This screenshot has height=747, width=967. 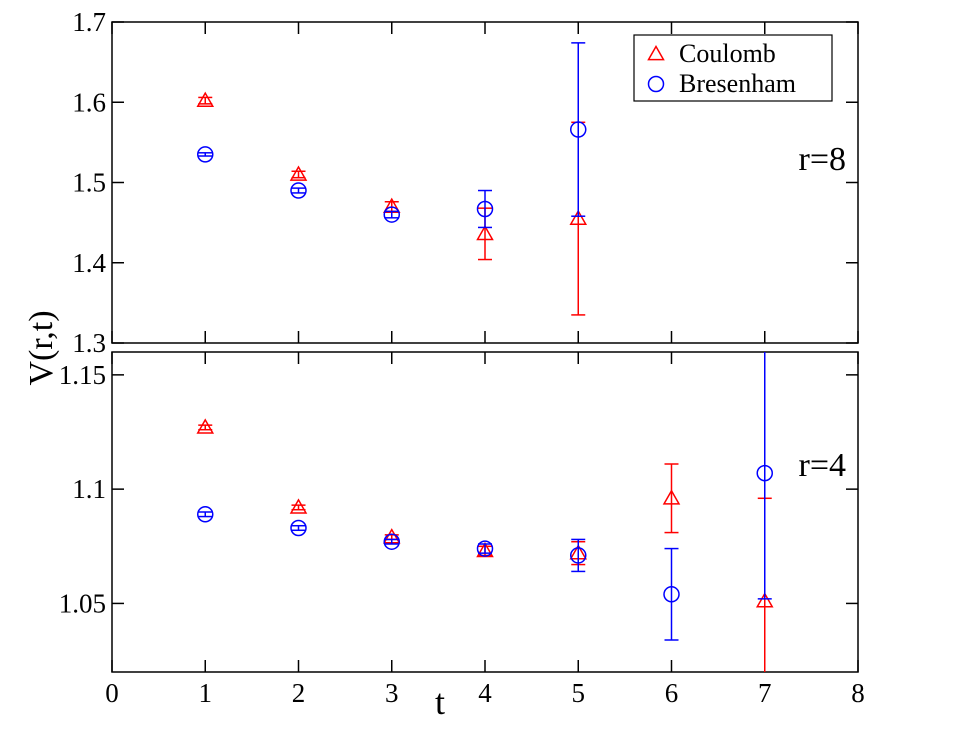 I want to click on x-tick-label: 1, so click(x=206, y=693).